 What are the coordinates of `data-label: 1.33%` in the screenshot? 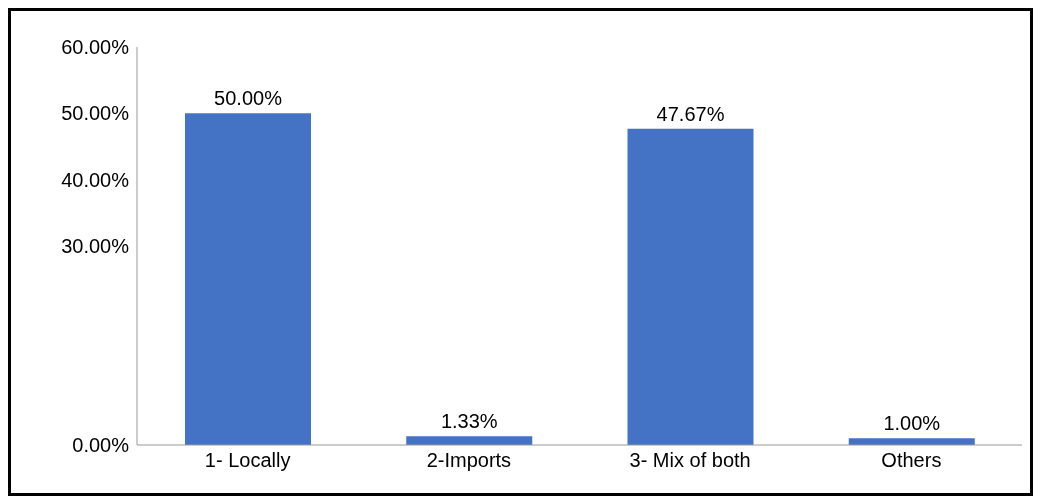 It's located at (469, 421).